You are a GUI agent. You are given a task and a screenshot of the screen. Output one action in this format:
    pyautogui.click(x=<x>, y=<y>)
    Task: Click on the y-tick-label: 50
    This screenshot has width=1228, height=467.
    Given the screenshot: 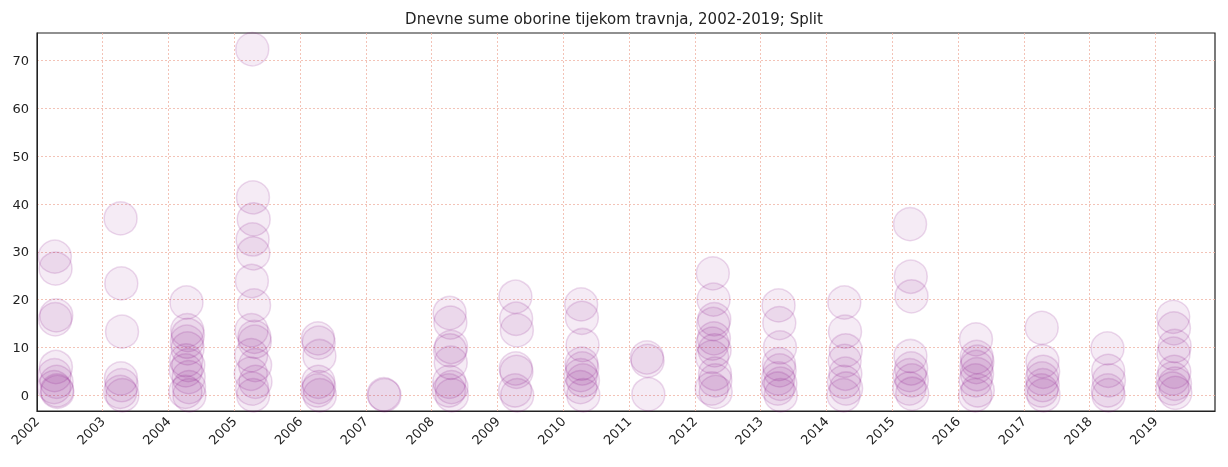 What is the action you would take?
    pyautogui.click(x=20, y=156)
    